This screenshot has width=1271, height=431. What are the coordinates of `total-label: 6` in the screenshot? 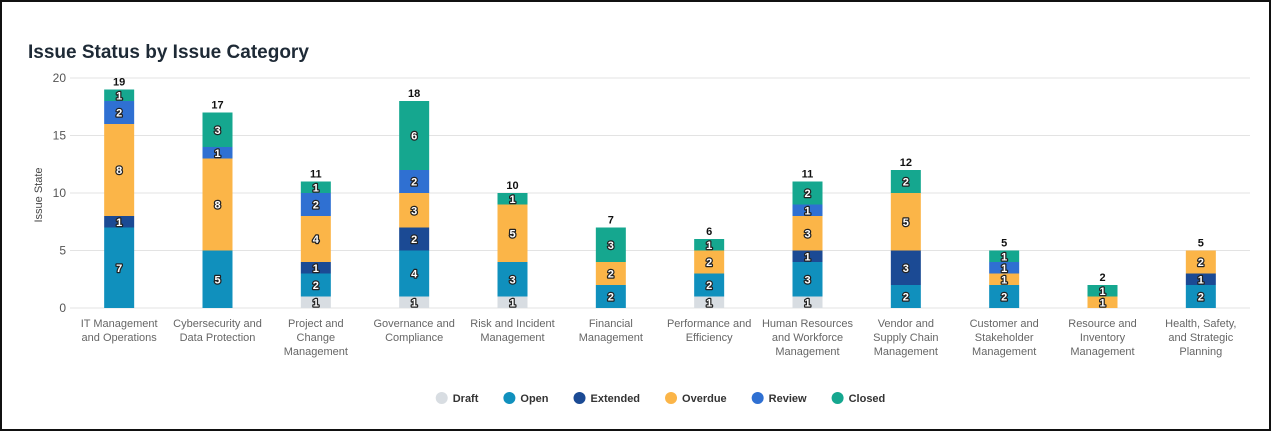 It's located at (709, 232).